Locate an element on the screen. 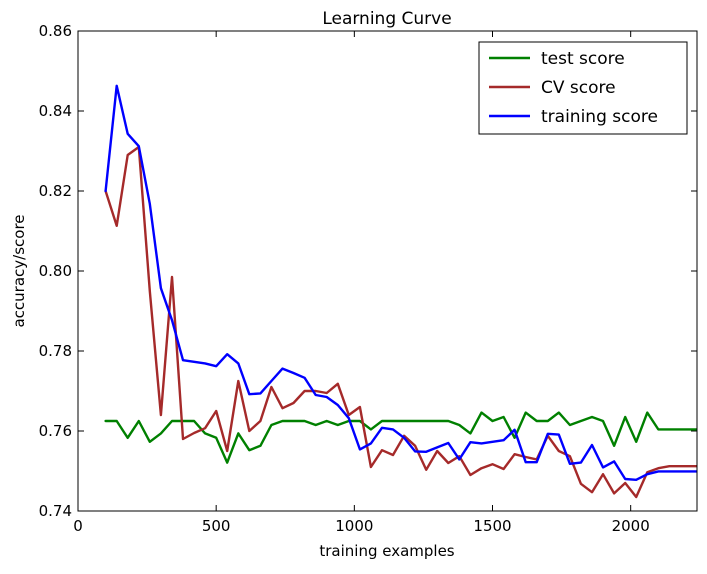 Image resolution: width=707 pixels, height=574 pixels. x-axis-label: training examples is located at coordinates (386, 551).